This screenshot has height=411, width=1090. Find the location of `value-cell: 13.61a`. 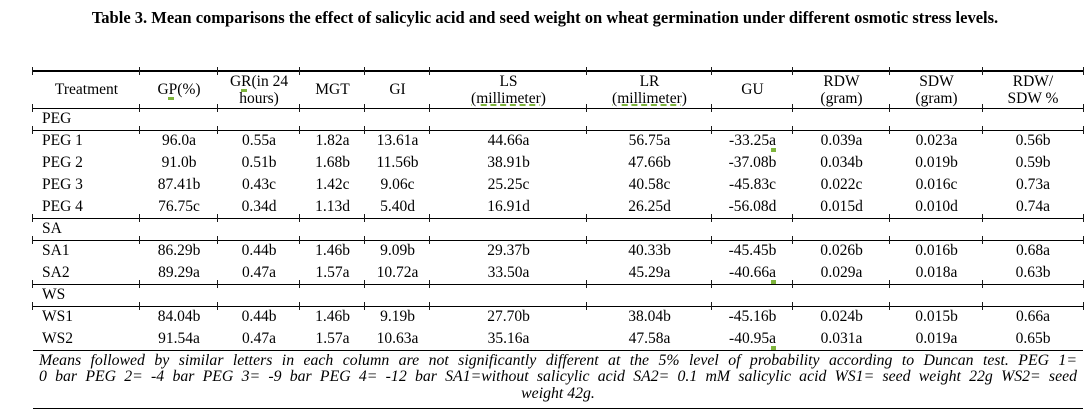

value-cell: 13.61a is located at coordinates (397, 138).